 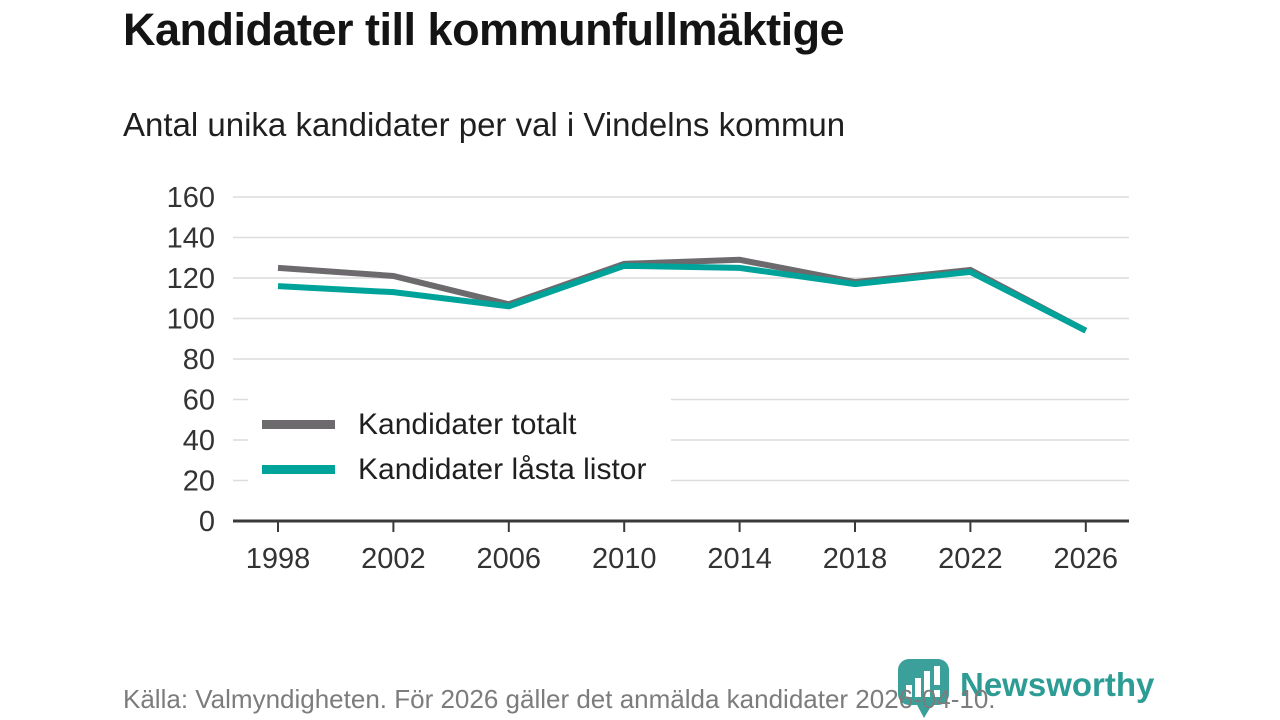 I want to click on legend-label: Kandidater låsta listor, so click(x=502, y=469).